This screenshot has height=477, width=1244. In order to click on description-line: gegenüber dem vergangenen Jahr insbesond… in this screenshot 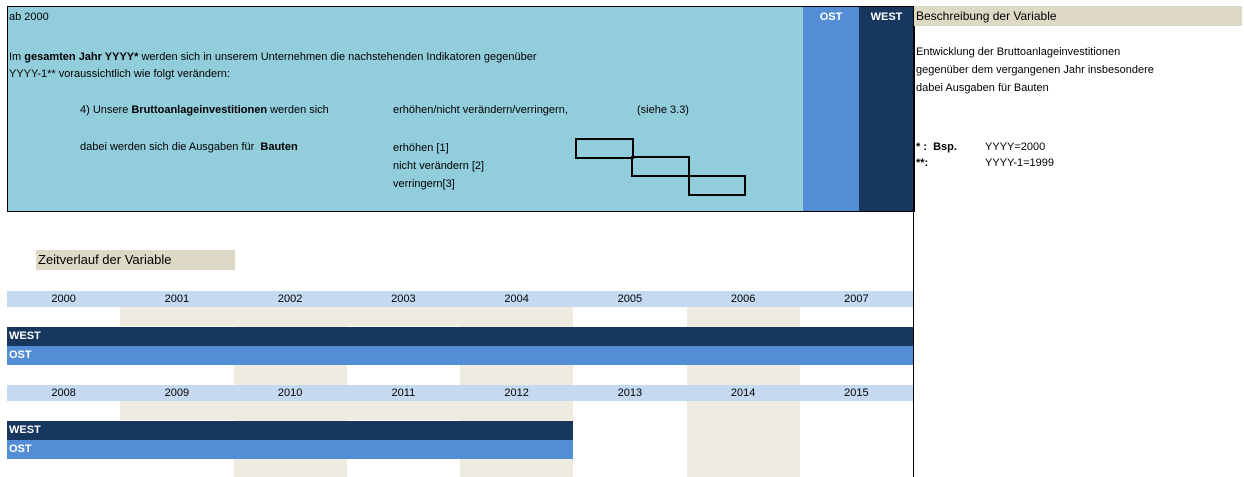, I will do `click(1035, 70)`.